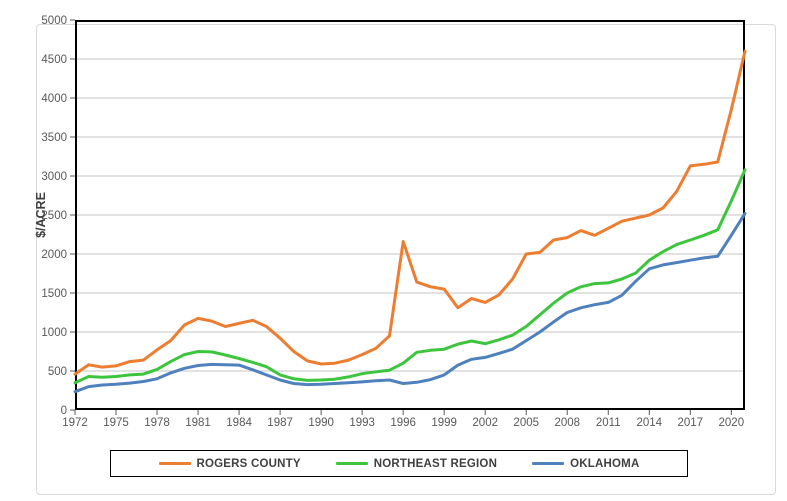 The image size is (787, 501). I want to click on legend: ROGERS COUNTY NORTHEAST REGION OKLAHOMA, so click(399, 463).